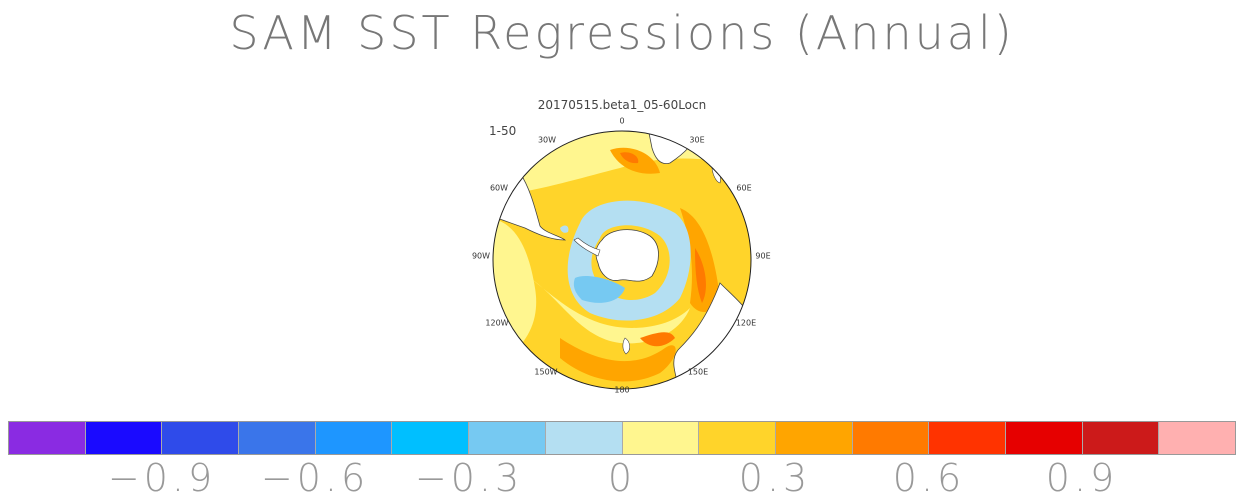 The height and width of the screenshot is (502, 1244). I want to click on lon-label-120w: 120W, so click(497, 323).